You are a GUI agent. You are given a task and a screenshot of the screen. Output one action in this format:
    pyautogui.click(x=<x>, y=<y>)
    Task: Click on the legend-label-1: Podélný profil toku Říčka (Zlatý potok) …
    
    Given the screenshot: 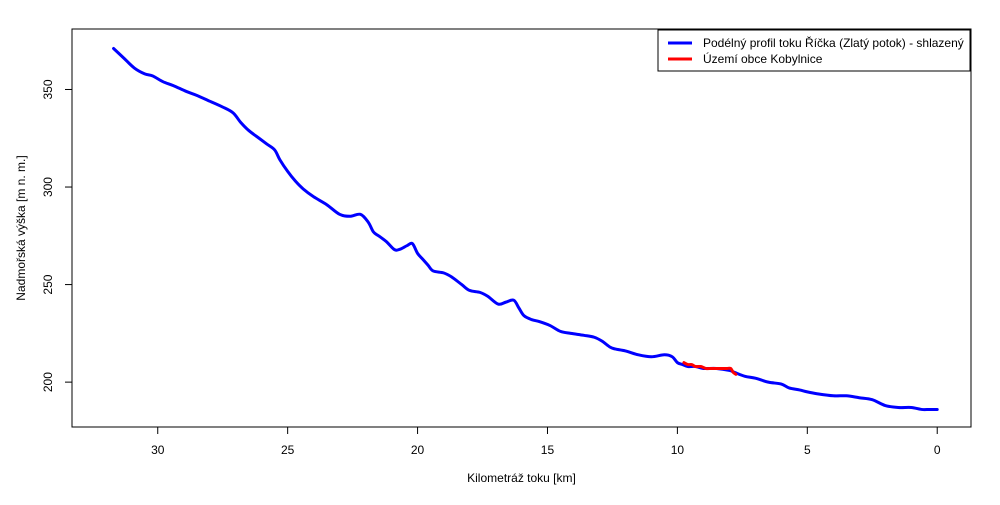 What is the action you would take?
    pyautogui.click(x=833, y=42)
    